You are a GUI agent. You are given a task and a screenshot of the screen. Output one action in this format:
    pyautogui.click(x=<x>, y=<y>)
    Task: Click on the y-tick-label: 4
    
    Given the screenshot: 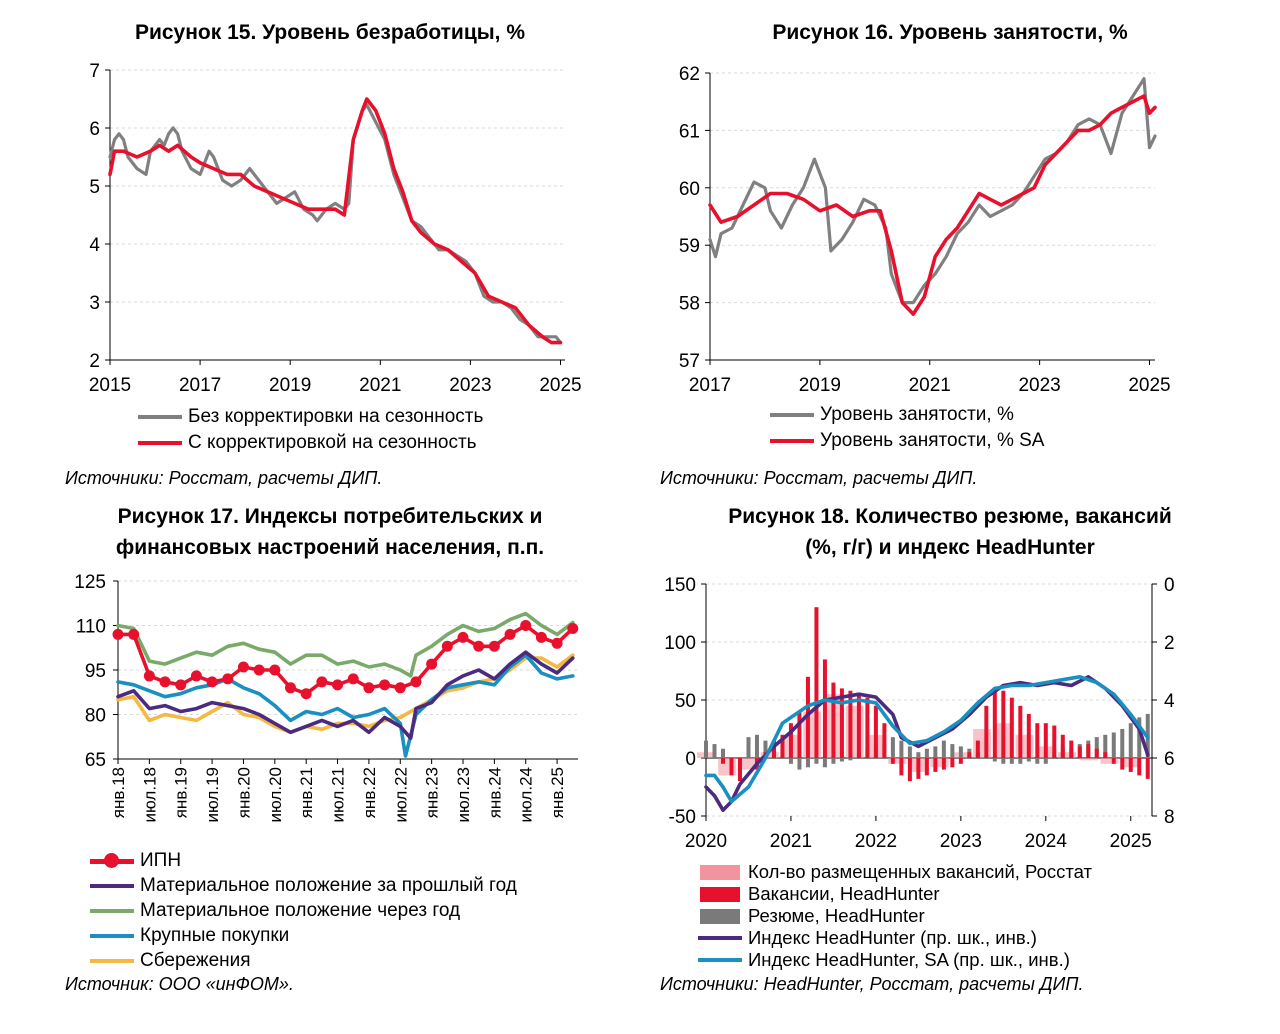 What is the action you would take?
    pyautogui.click(x=94, y=245)
    